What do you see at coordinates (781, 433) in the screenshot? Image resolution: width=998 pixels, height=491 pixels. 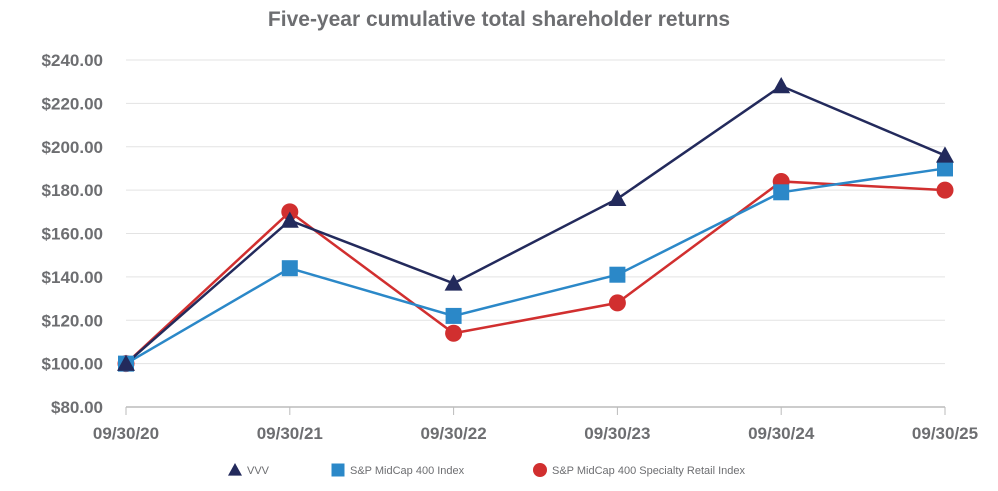 I see `x-tick-label: 09/30/24` at bounding box center [781, 433].